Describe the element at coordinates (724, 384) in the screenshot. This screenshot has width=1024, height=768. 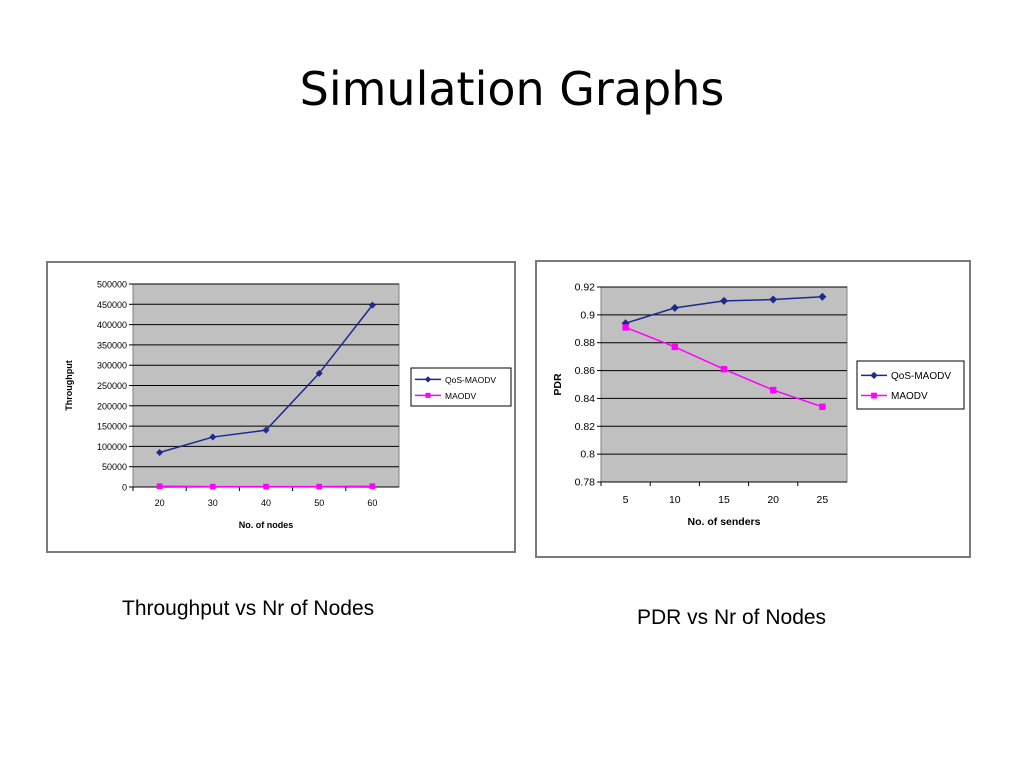
I see `plot-area` at that location.